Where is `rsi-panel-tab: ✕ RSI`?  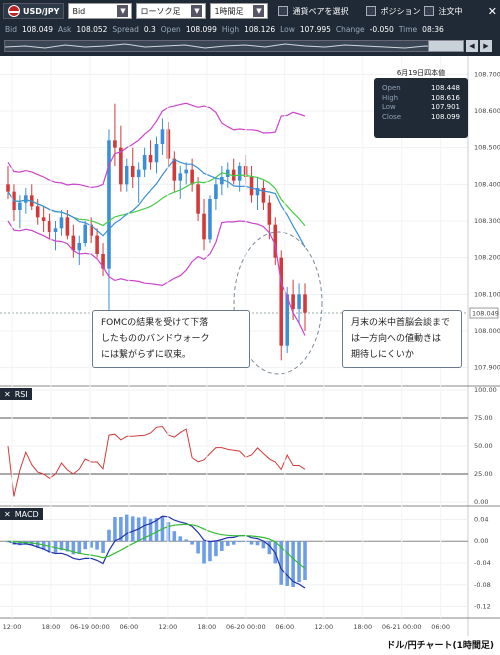
rsi-panel-tab: ✕ RSI is located at coordinates (16, 394).